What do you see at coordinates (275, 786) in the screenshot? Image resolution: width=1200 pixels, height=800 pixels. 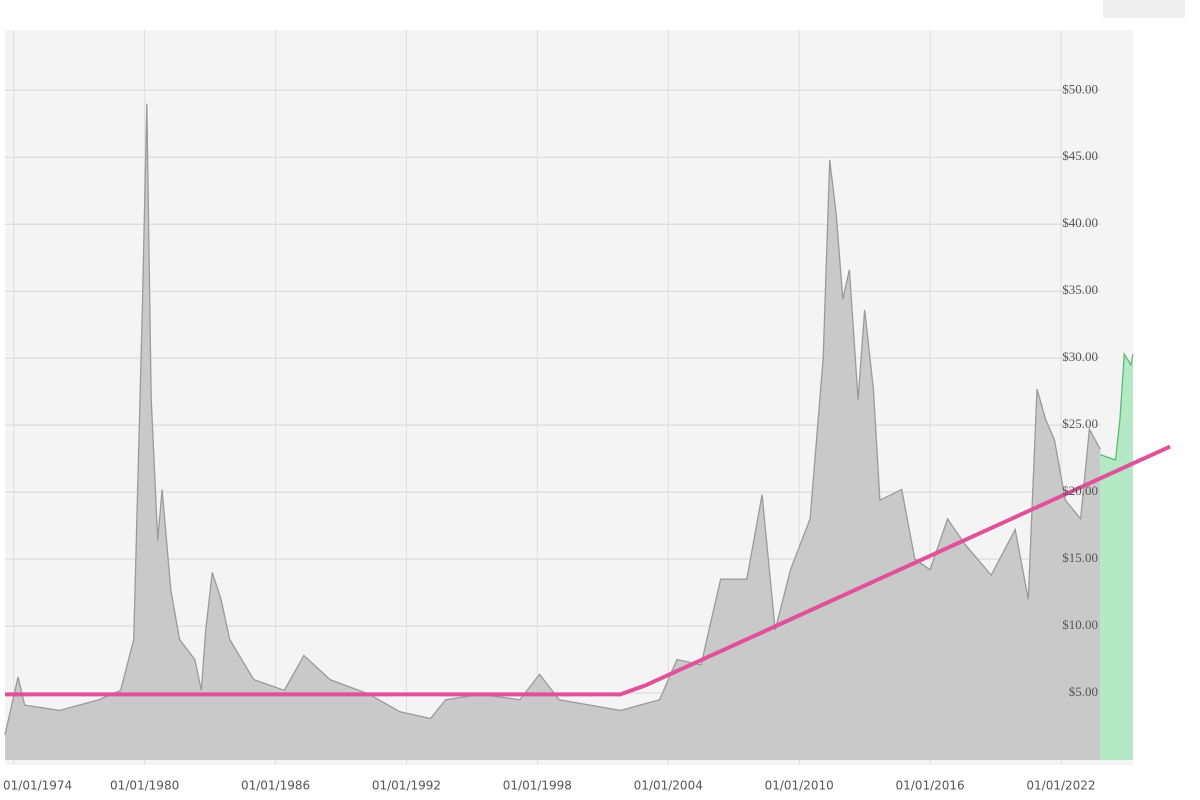 I see `x-tick-label: 01/01/1986` at bounding box center [275, 786].